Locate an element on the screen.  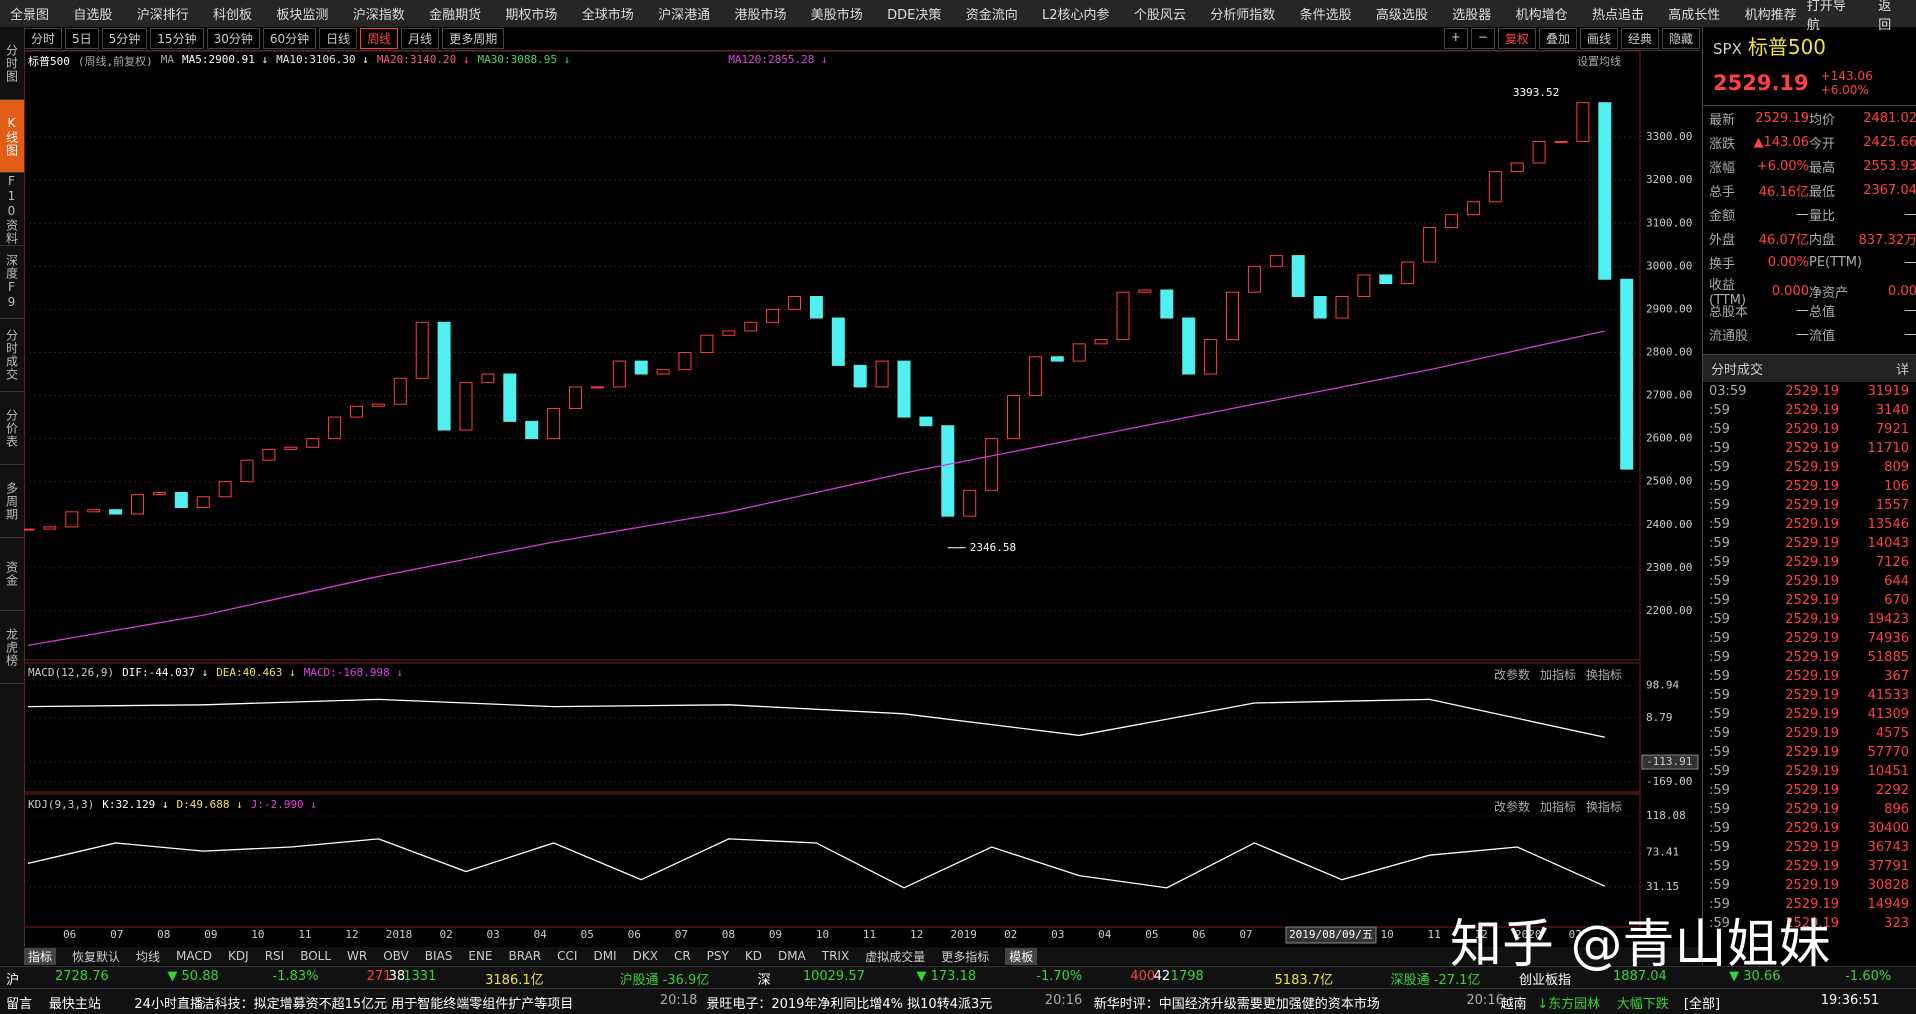
menu-item: 热点追击 is located at coordinates (1617, 15).